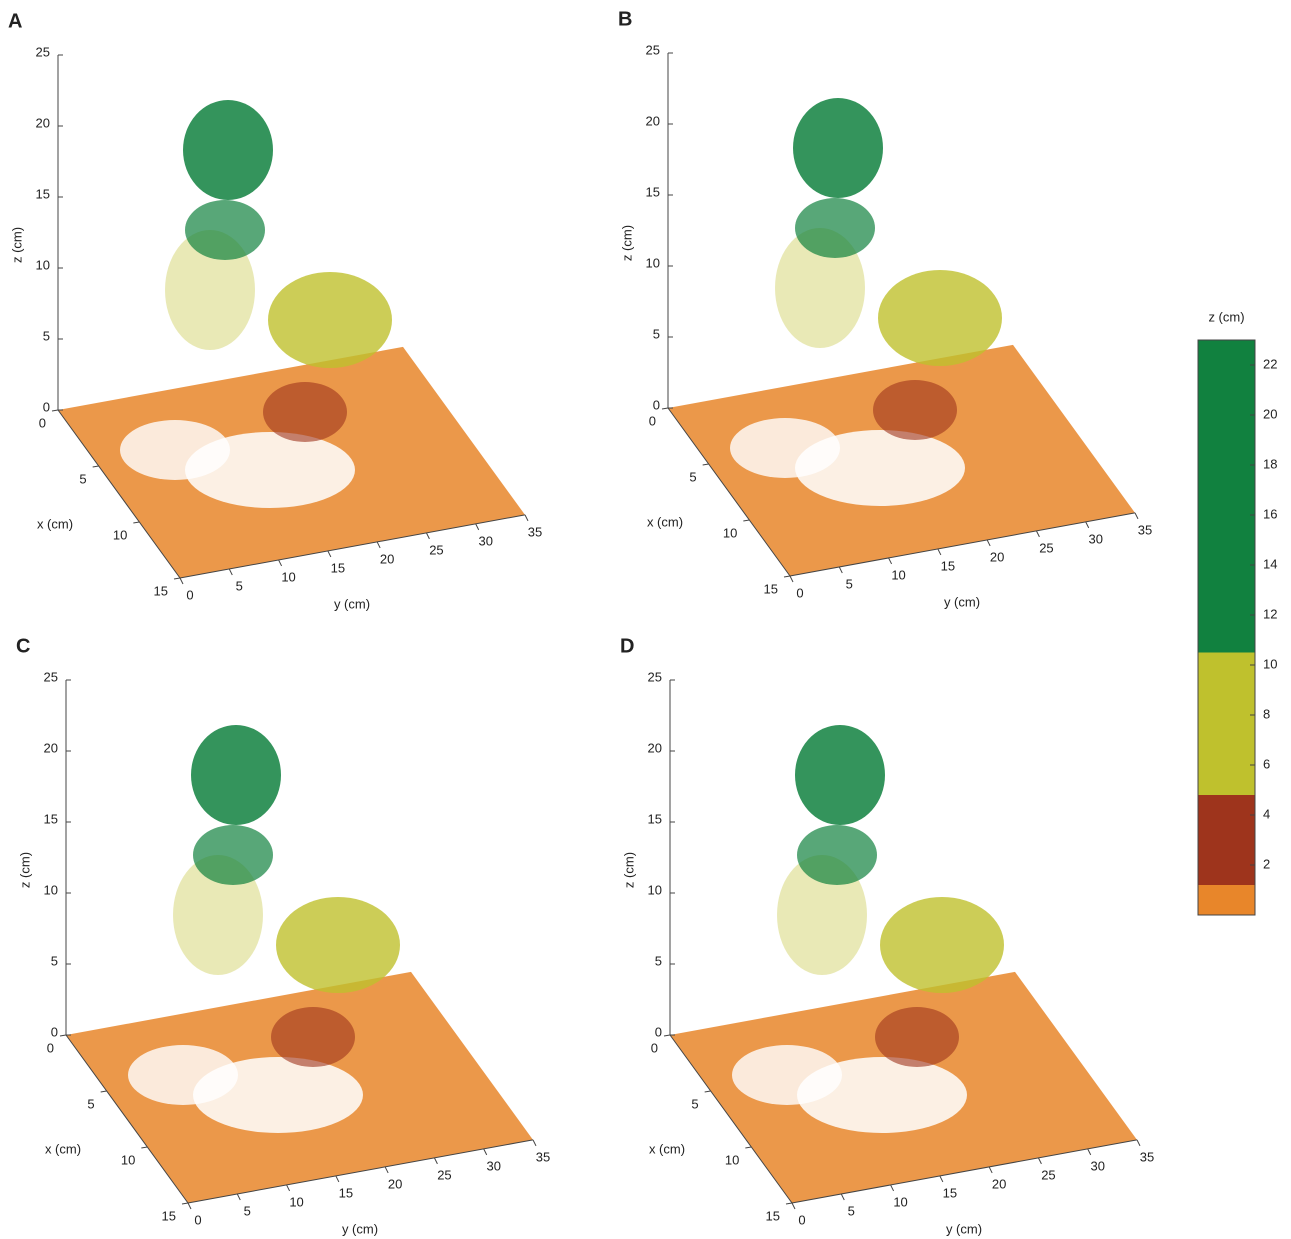 Image resolution: width=1291 pixels, height=1239 pixels. What do you see at coordinates (1046, 547) in the screenshot?
I see `y-tick-label: 25` at bounding box center [1046, 547].